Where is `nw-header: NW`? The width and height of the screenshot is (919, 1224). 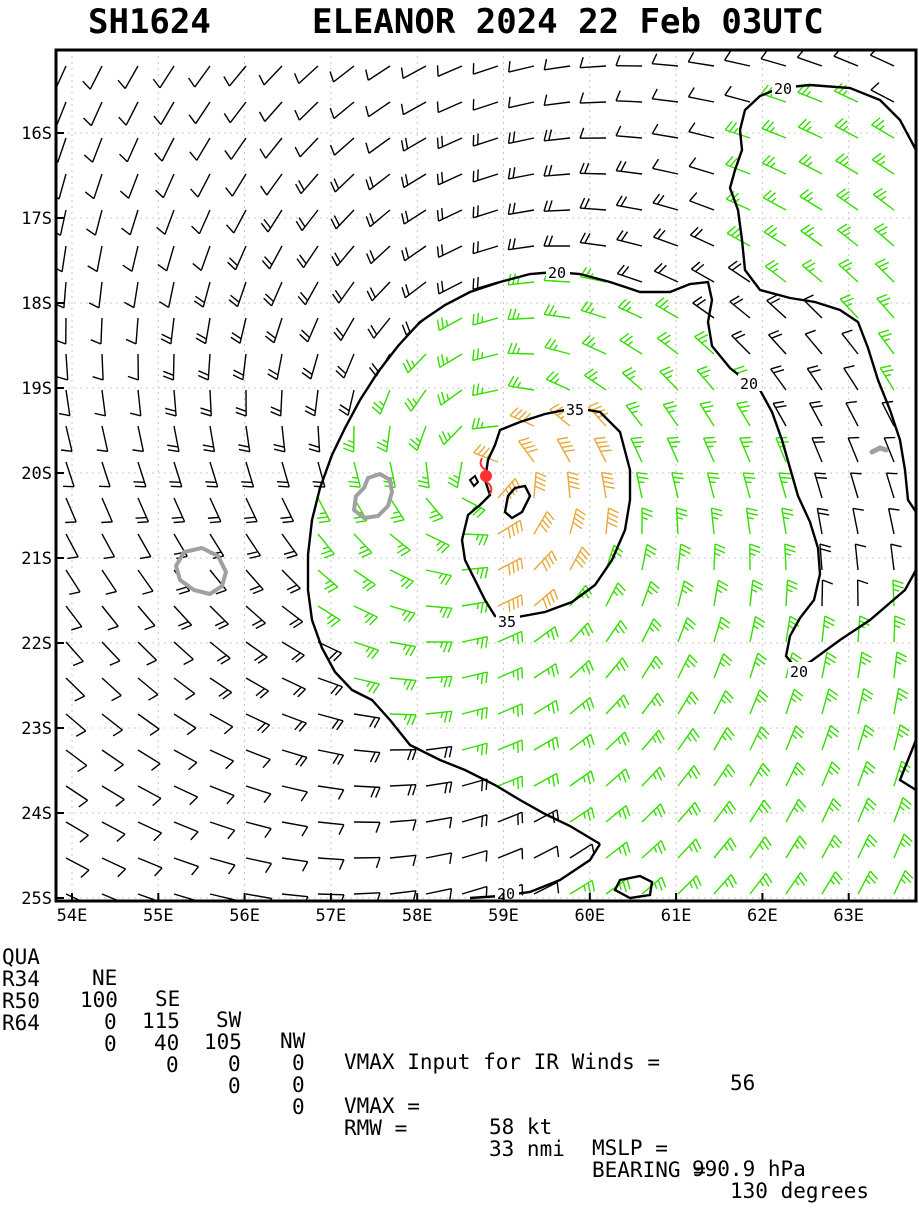
nw-header: NW is located at coordinates (292, 1041).